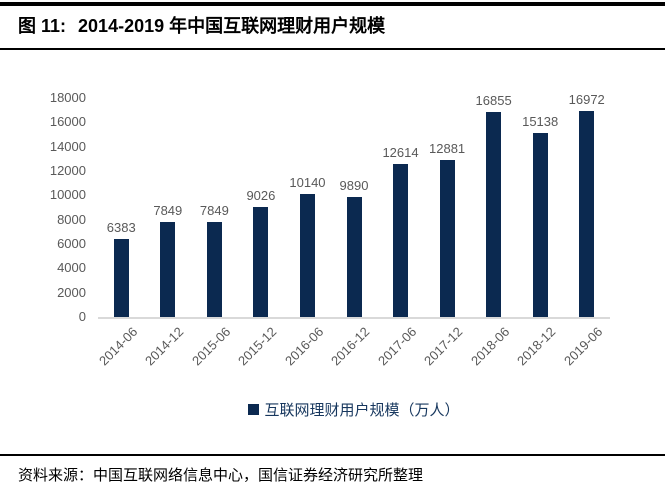  I want to click on y-axis-tick-label: 10000, so click(67, 195).